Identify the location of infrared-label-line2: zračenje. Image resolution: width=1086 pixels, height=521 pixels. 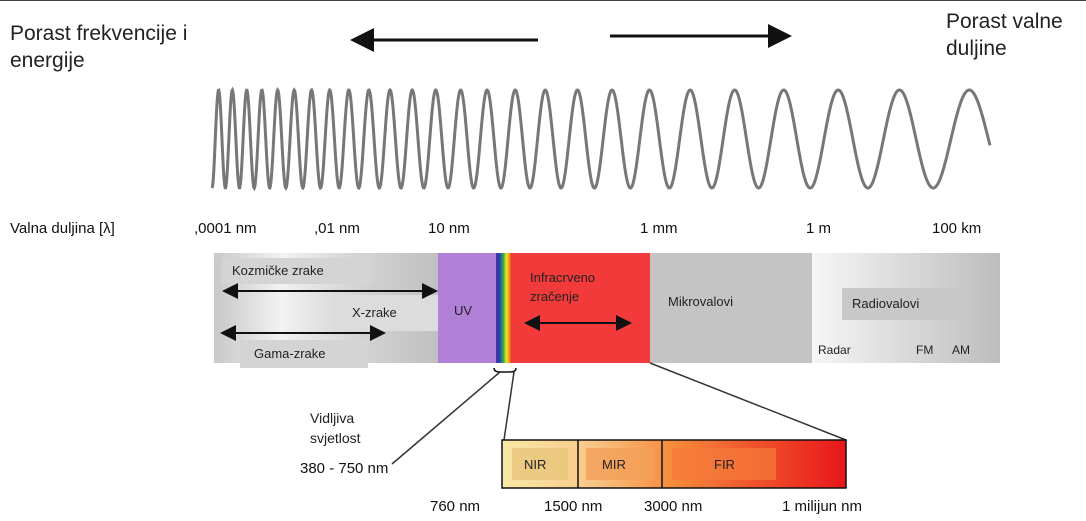
(555, 296).